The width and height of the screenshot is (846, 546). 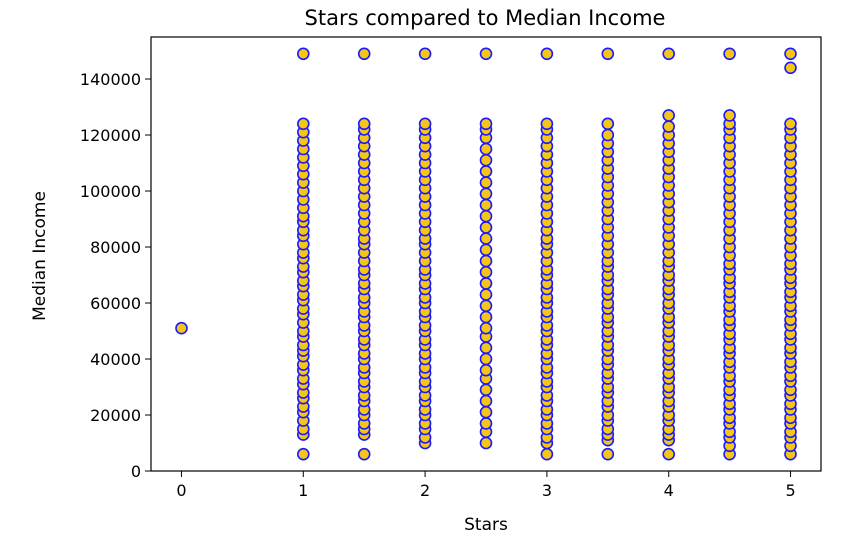 I want to click on x-tick-label: 1, so click(x=303, y=490).